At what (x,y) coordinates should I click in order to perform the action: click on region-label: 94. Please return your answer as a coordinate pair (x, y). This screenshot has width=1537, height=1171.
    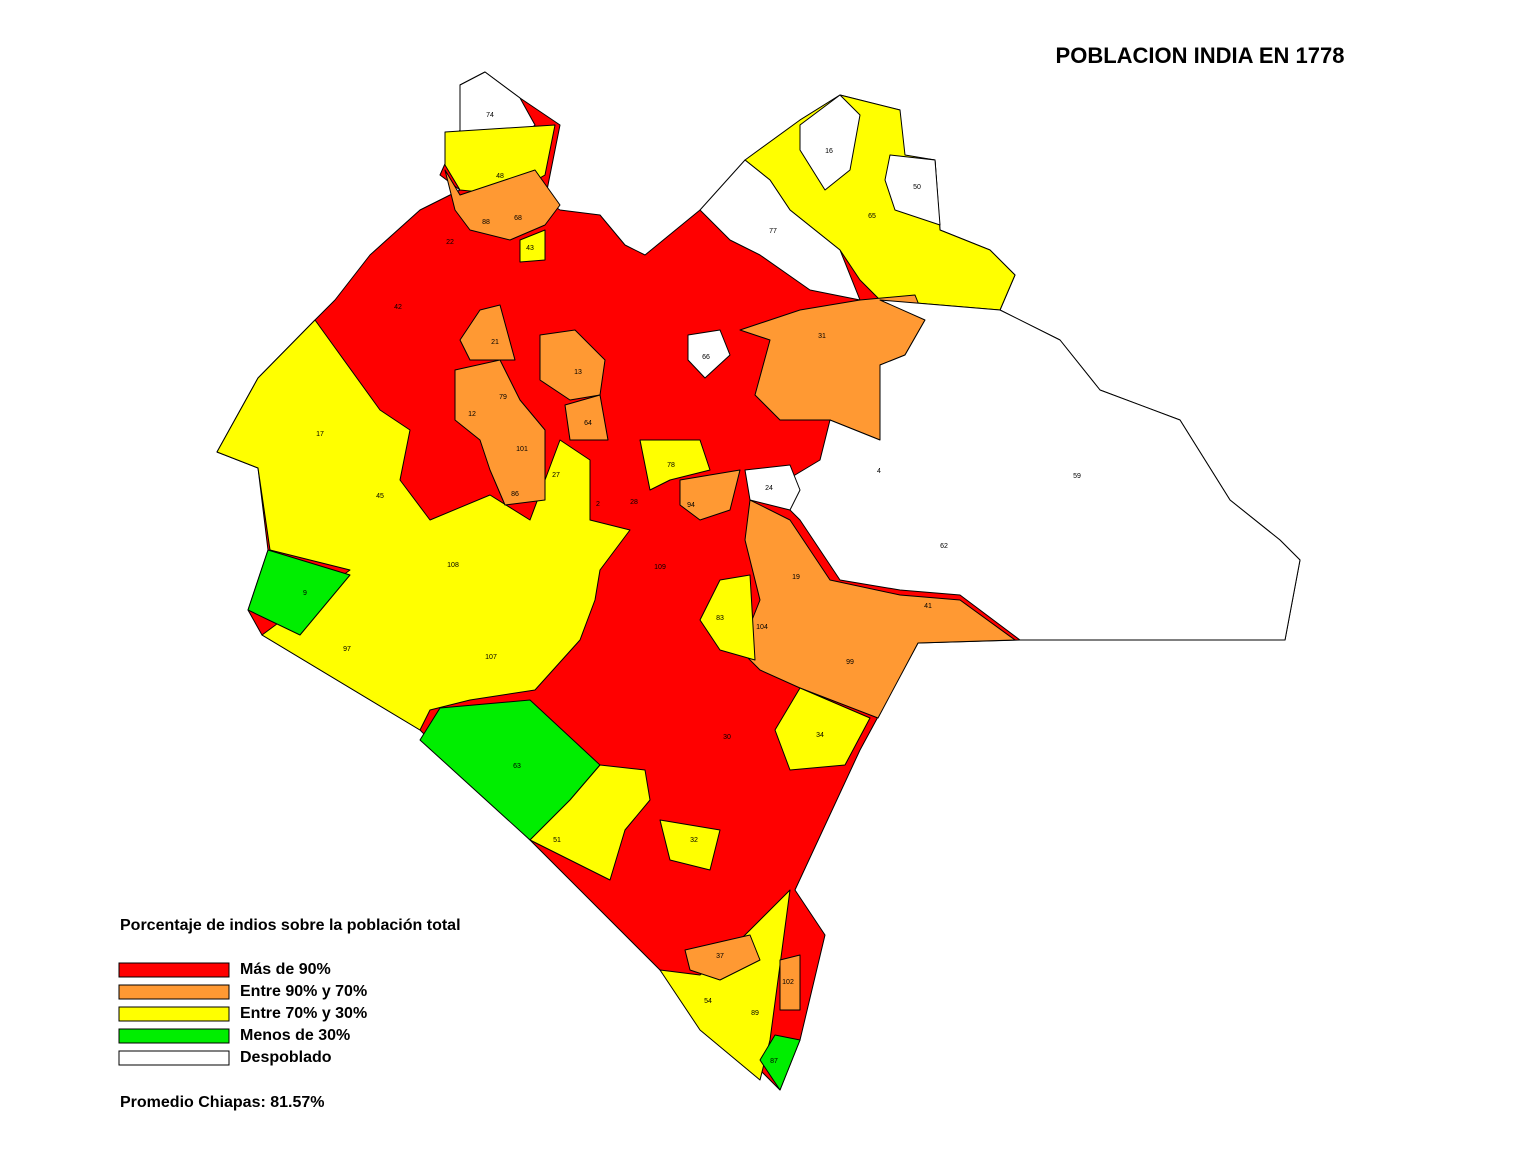
    Looking at the image, I should click on (691, 505).